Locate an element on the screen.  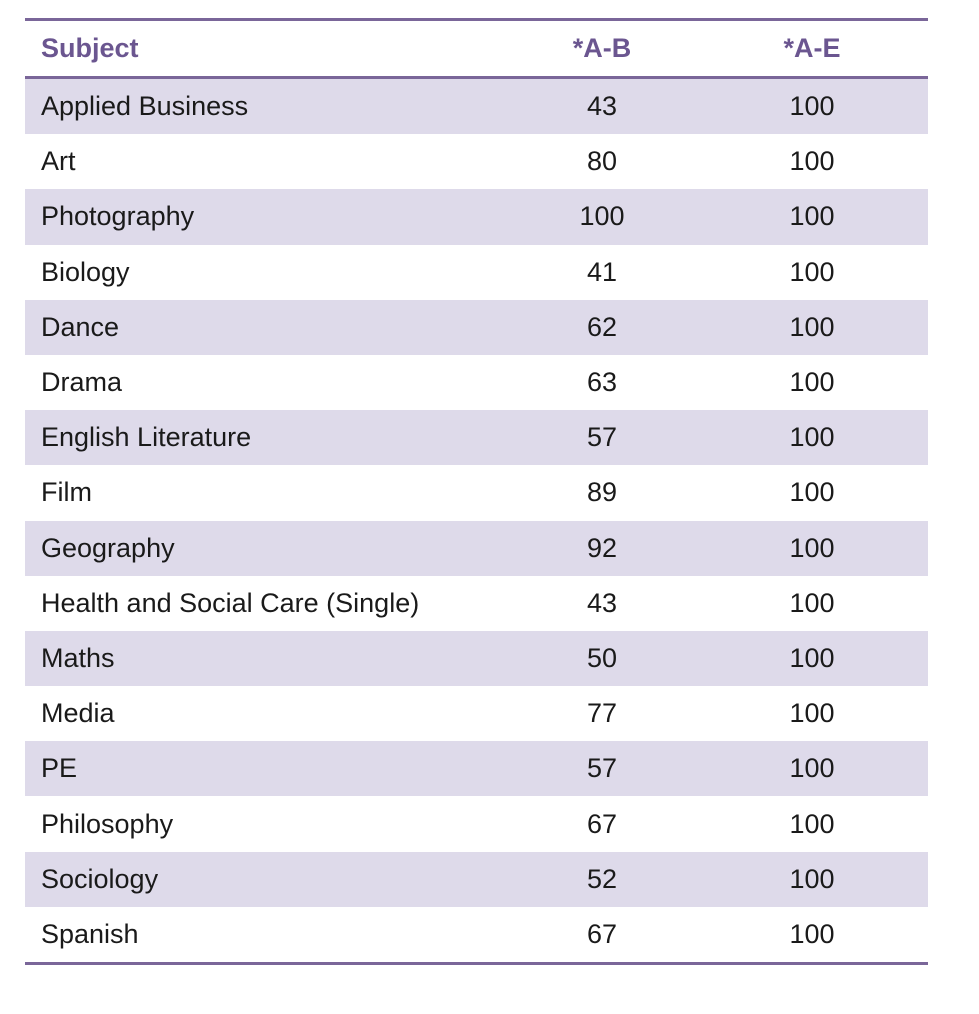
cell-a-b: 41 is located at coordinates (602, 271).